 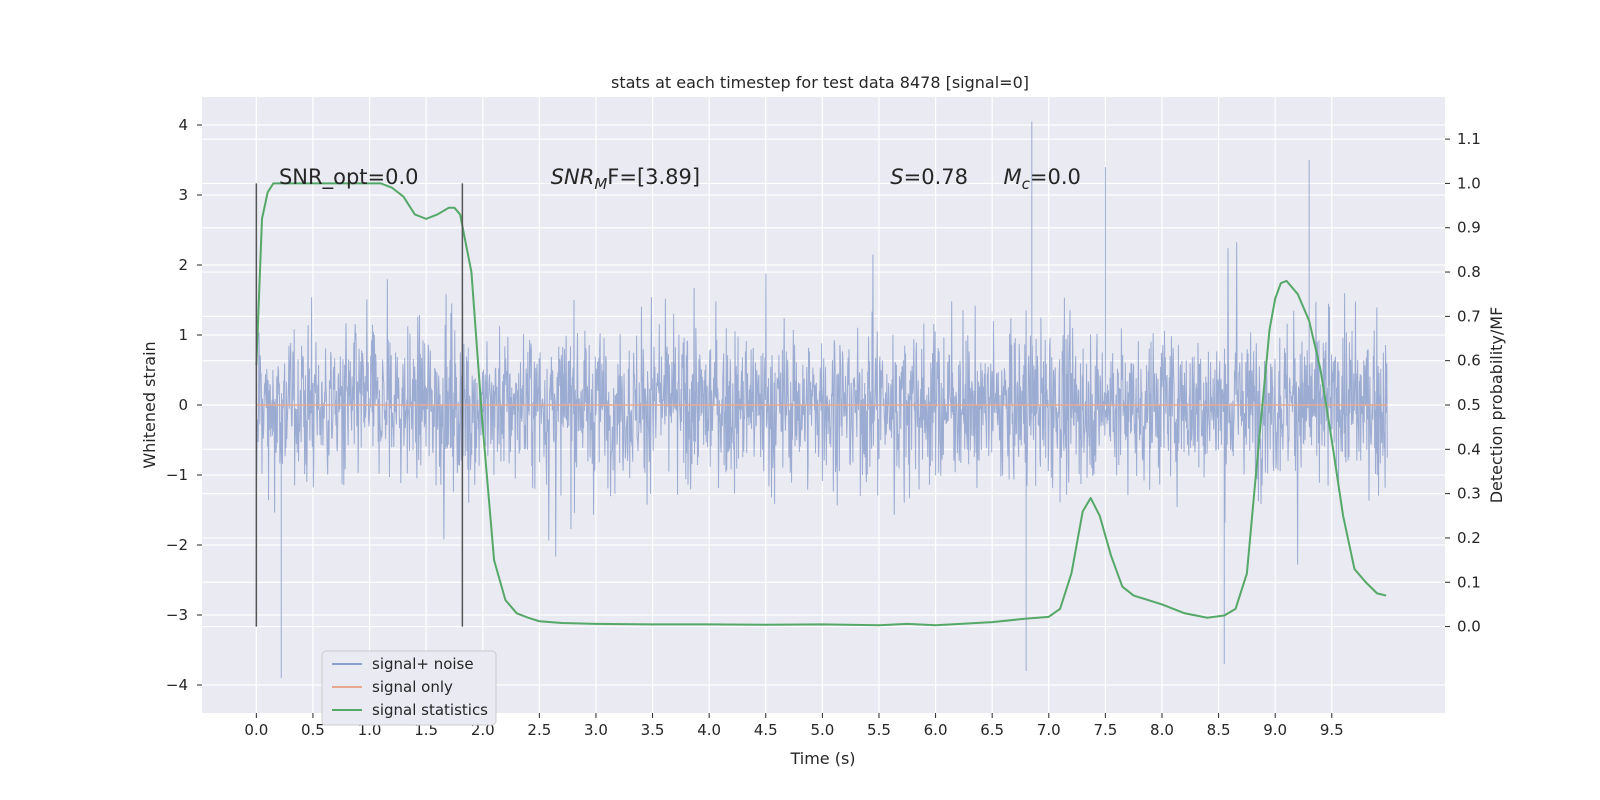 What do you see at coordinates (1469, 582) in the screenshot?
I see `y-right-tick-label: 0.1` at bounding box center [1469, 582].